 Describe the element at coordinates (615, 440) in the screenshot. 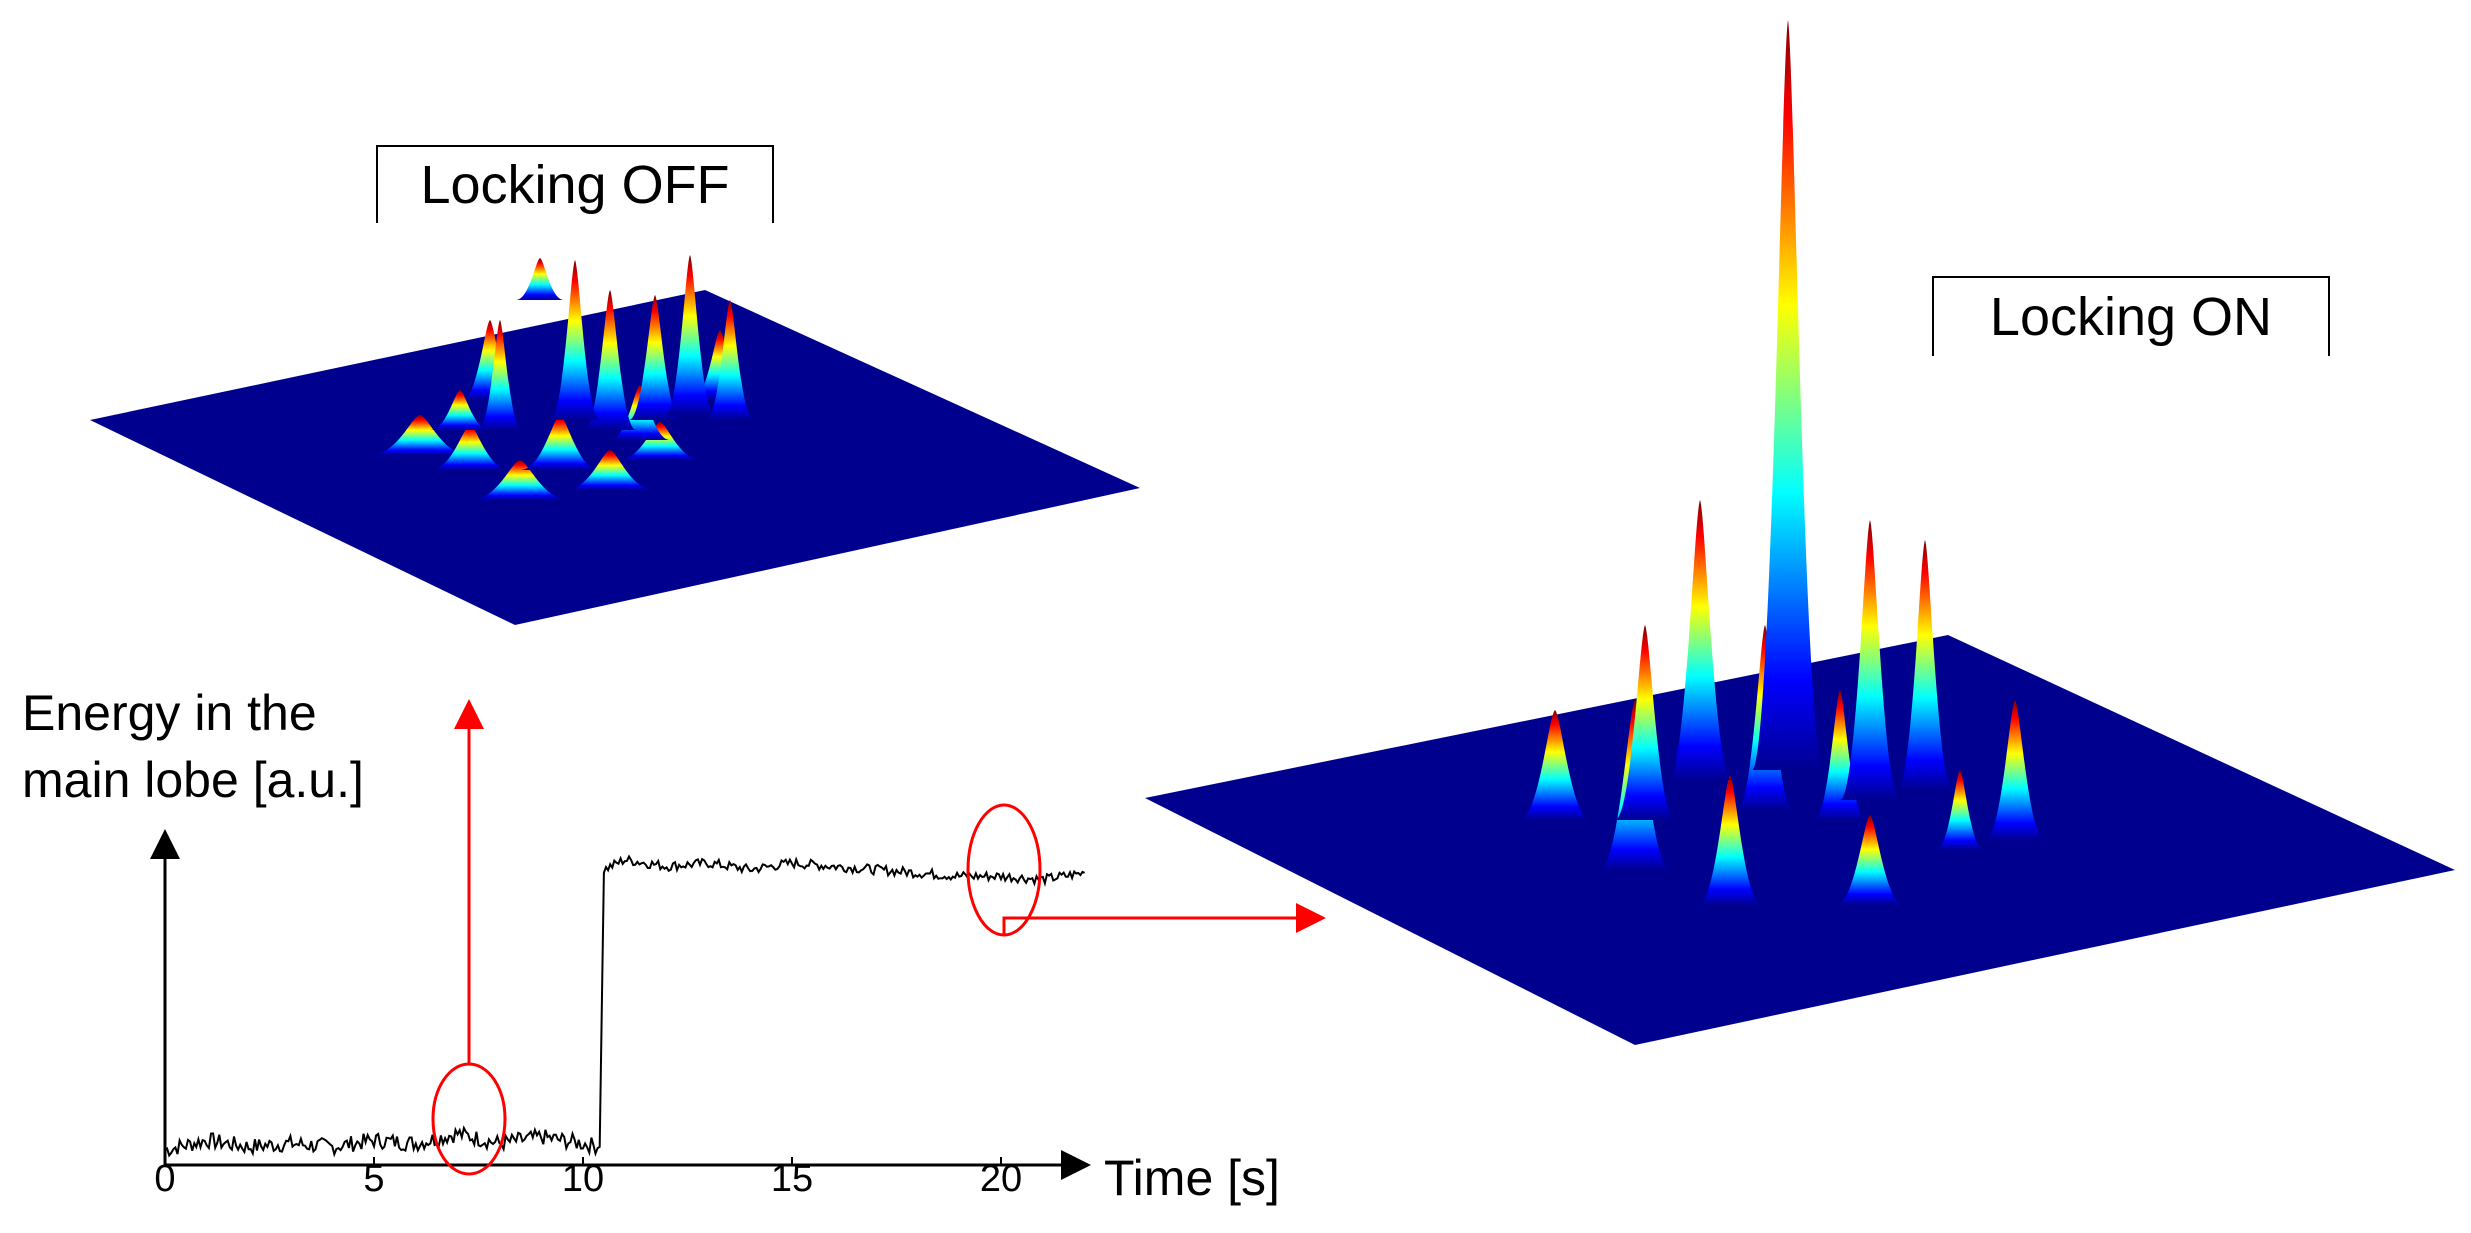

I see `surface-plot-locking-off` at that location.